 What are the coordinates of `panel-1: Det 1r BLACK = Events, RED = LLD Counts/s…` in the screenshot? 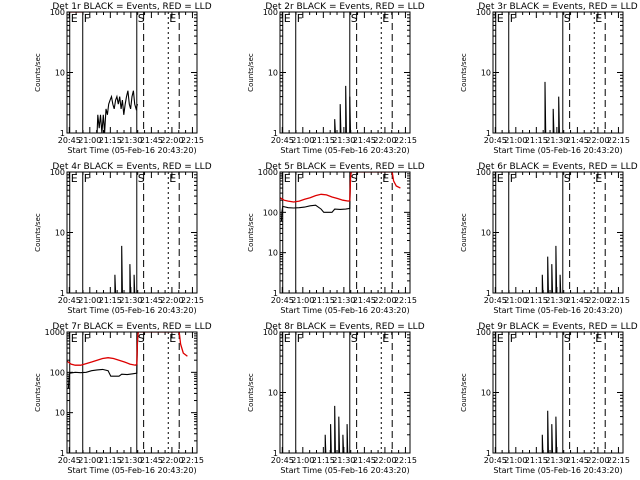 It's located at (123, 78).